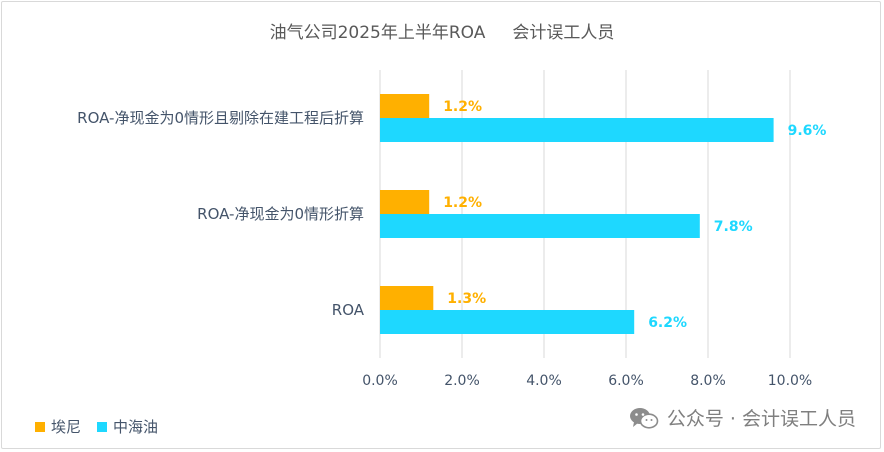 The image size is (884, 452). What do you see at coordinates (807, 131) in the screenshot?
I see `data-label-1-0: 9.6%` at bounding box center [807, 131].